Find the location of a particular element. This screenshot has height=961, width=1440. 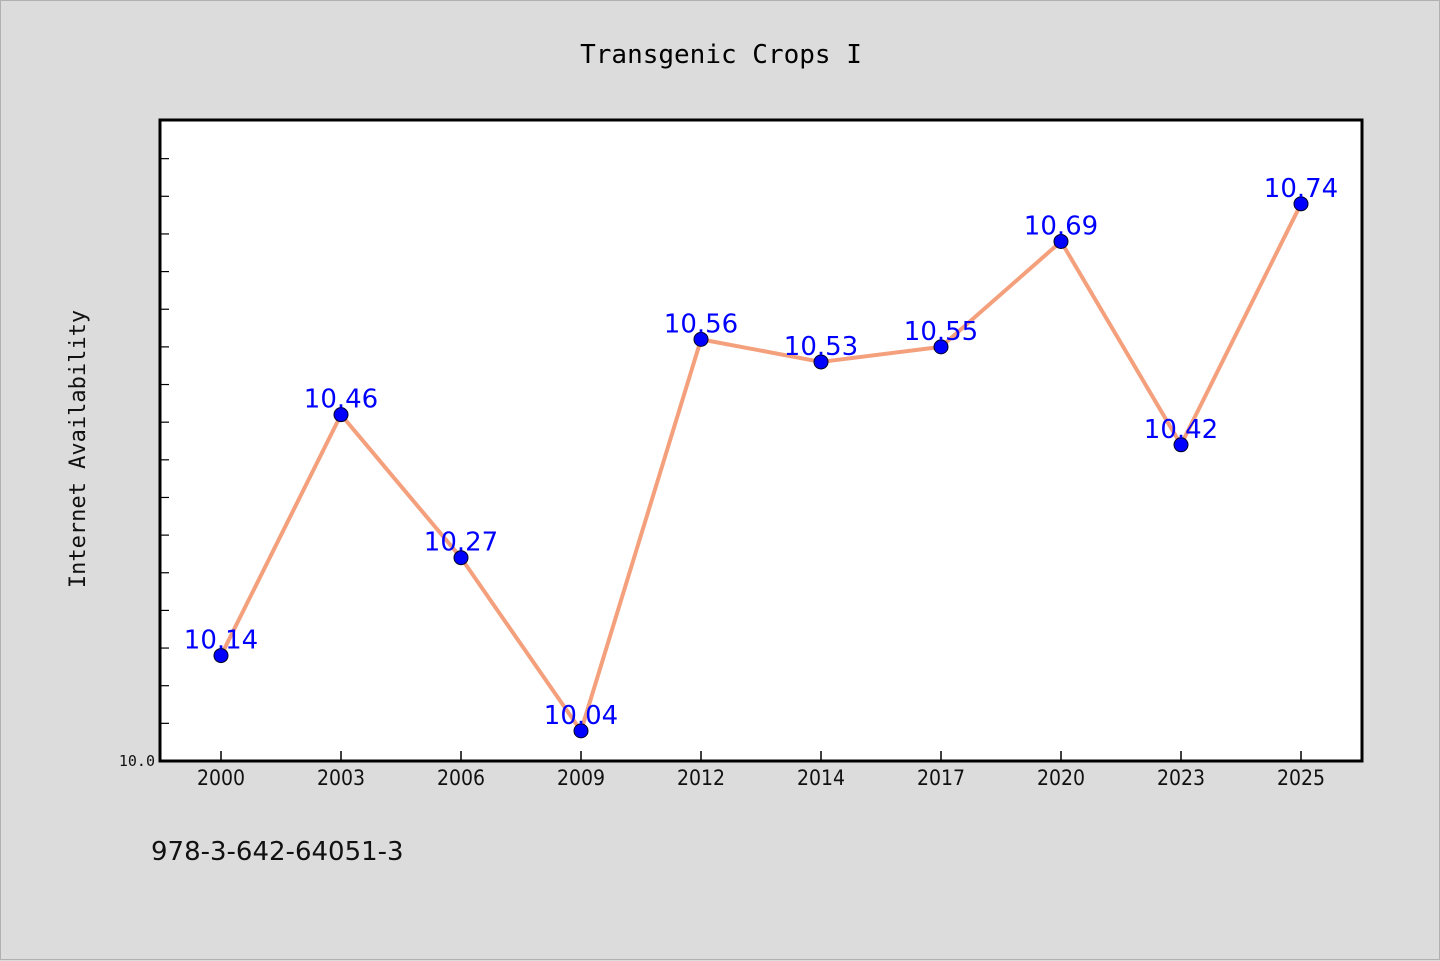

isbn-footer: 978-3-642-64051-3 is located at coordinates (277, 852).